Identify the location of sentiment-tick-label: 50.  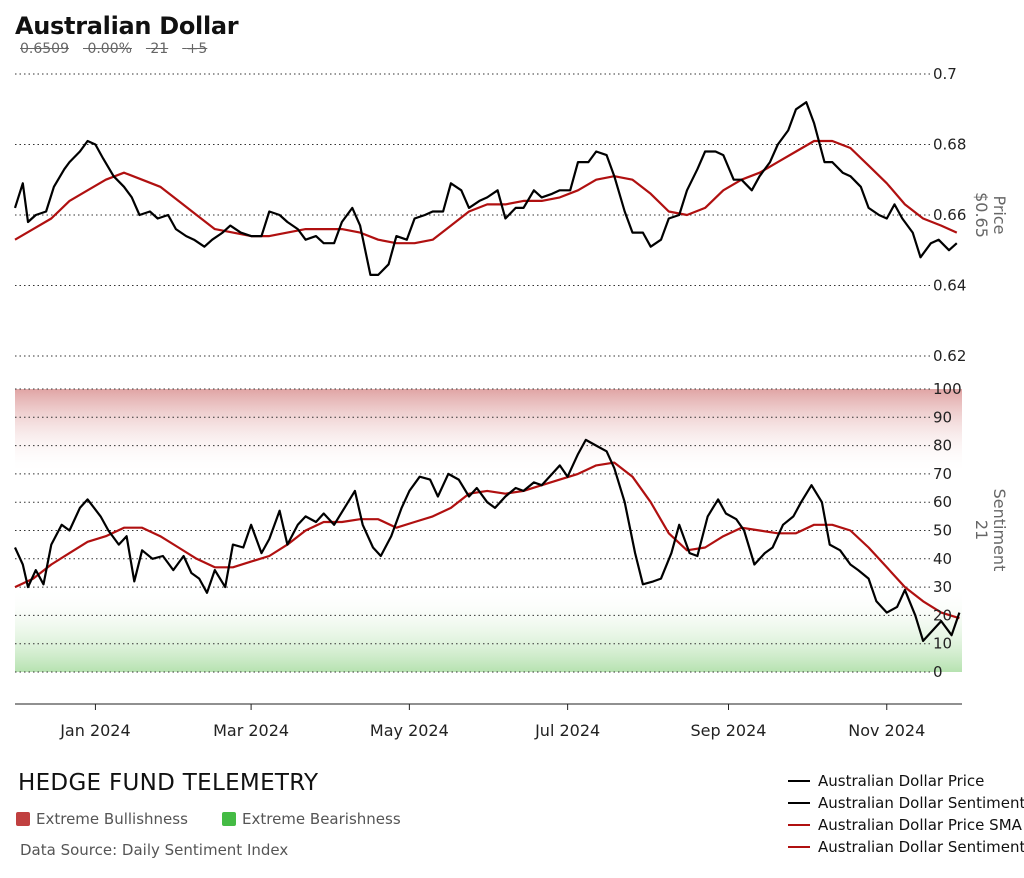
(942, 531).